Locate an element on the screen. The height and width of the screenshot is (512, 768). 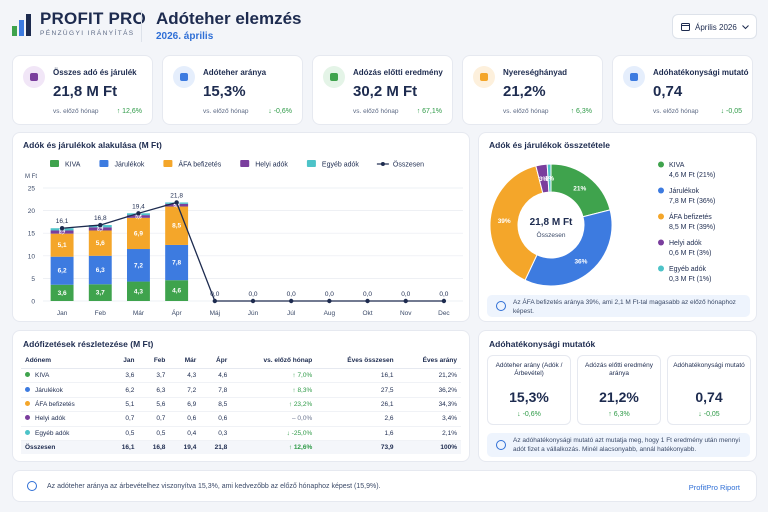
bar-value-label: 4,3 is located at coordinates (138, 291).